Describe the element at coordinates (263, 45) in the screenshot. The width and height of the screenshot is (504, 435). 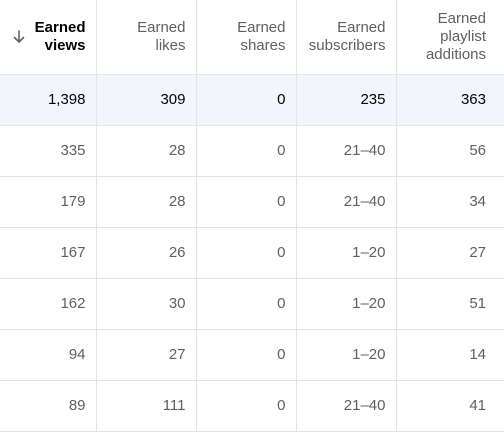
I see `column-header-label: shares` at that location.